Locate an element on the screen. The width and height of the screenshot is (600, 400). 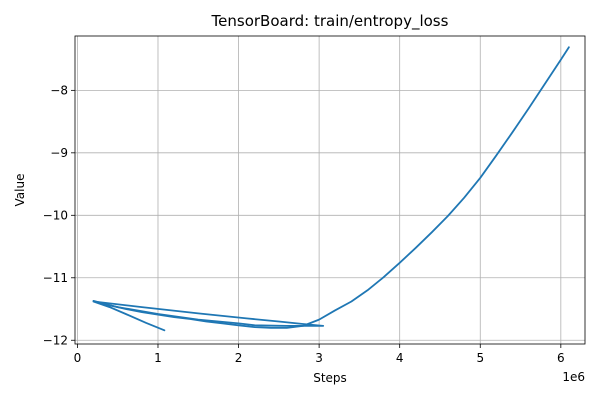
x-tick-label: 3 is located at coordinates (319, 358).